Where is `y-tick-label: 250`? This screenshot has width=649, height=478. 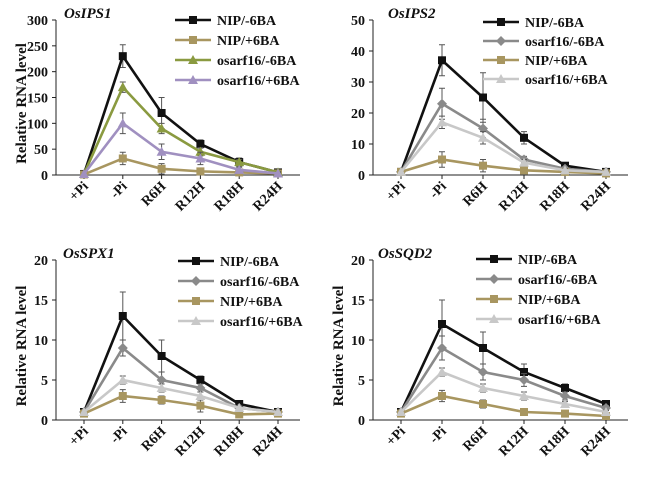
y-tick-label: 250 is located at coordinates (37, 47).